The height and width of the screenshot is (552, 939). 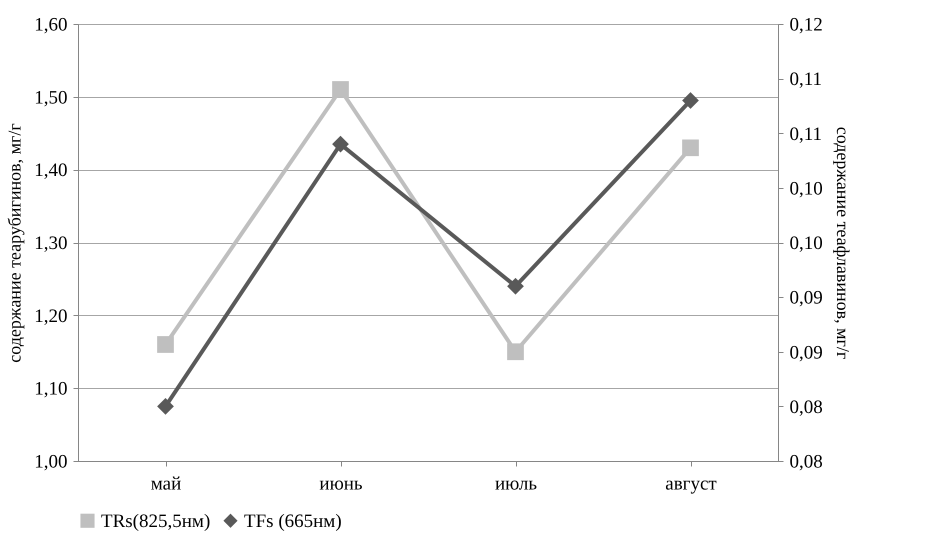 I want to click on x-tick-label: май, so click(x=166, y=484).